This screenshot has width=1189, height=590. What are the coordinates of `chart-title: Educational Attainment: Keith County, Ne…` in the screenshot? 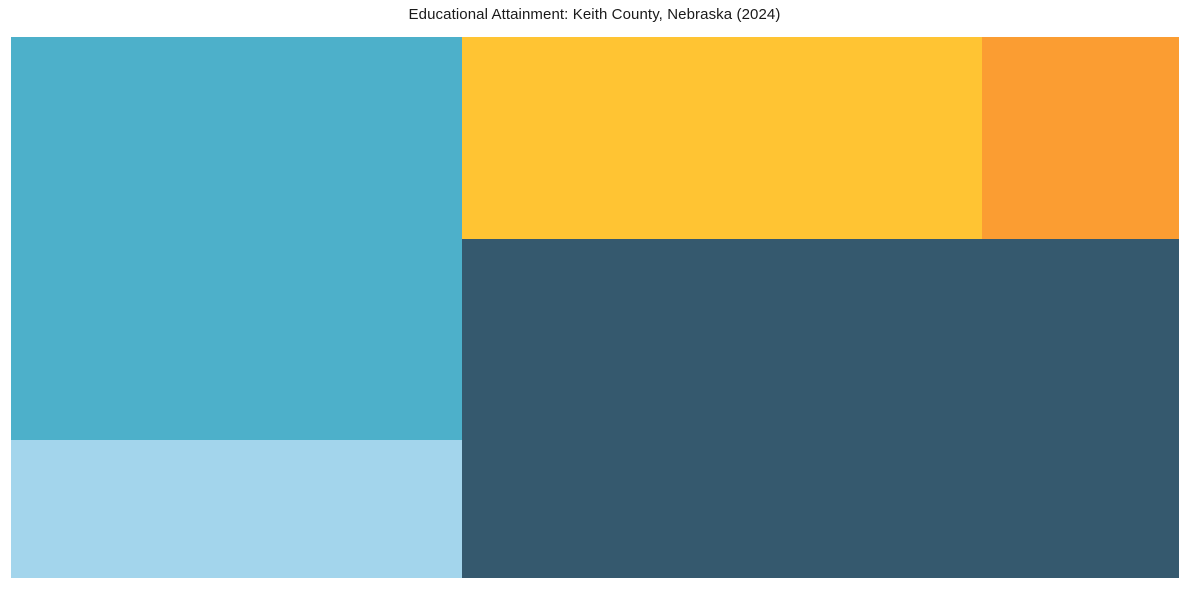 It's located at (594, 14).